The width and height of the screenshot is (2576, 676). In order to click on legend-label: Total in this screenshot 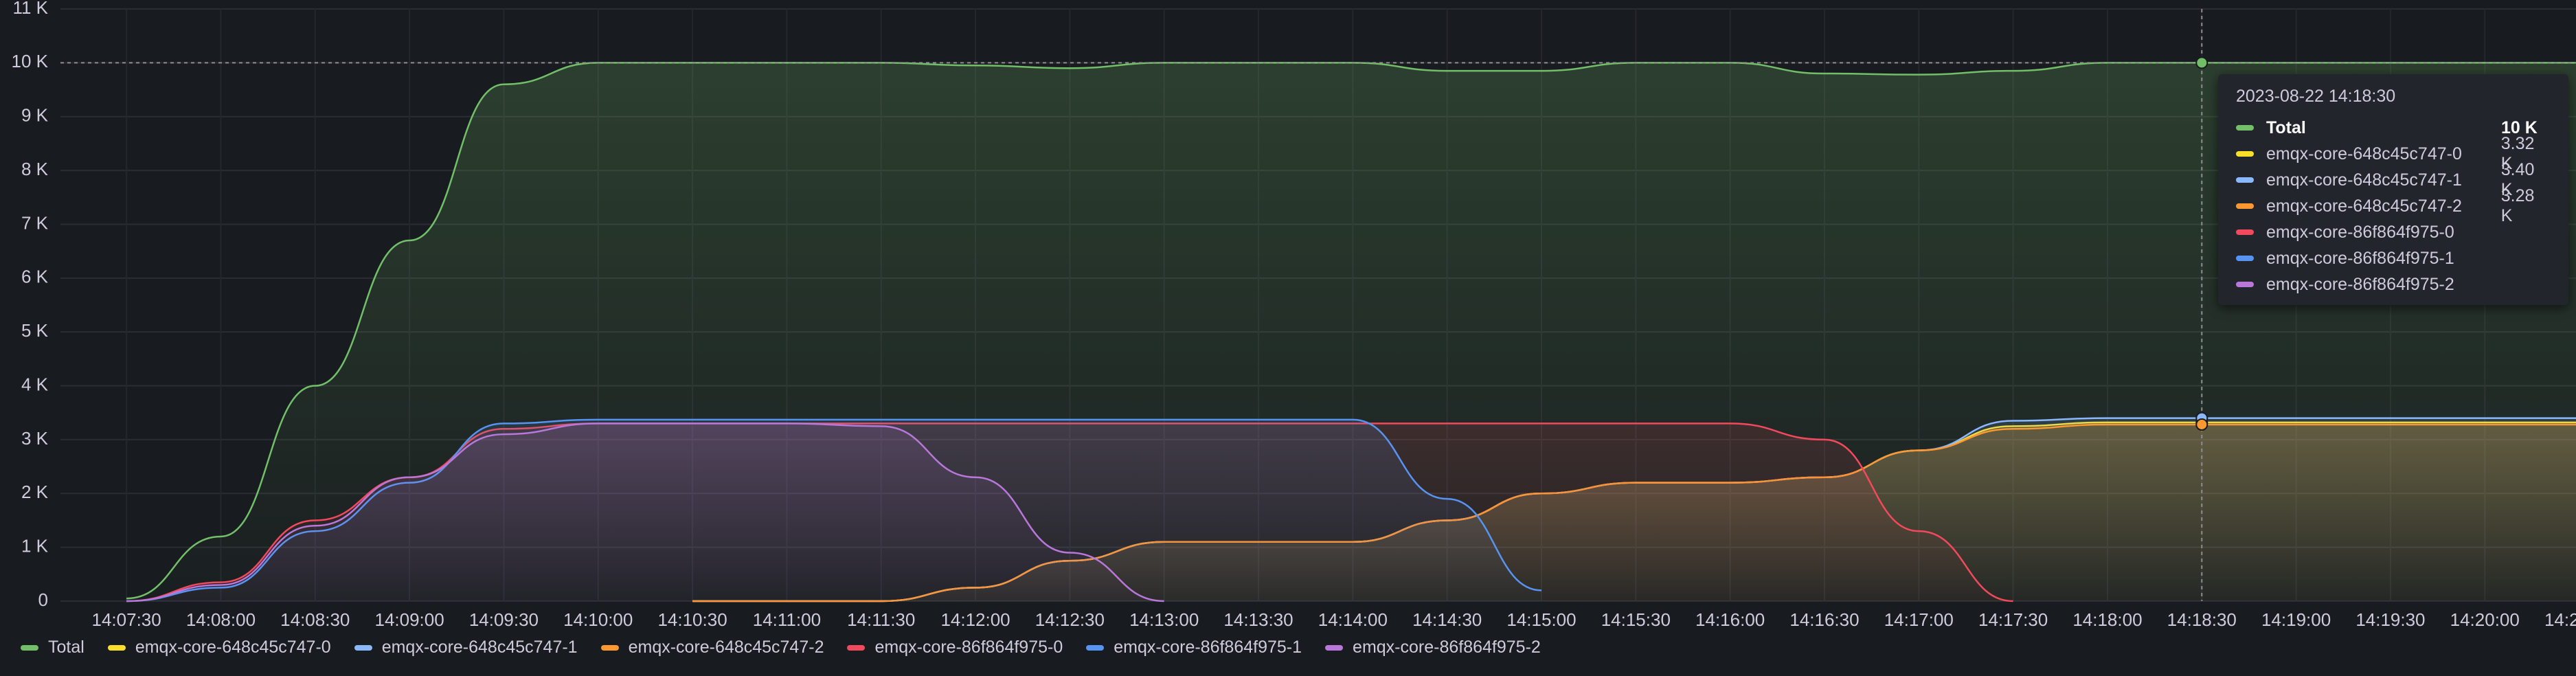, I will do `click(66, 648)`.